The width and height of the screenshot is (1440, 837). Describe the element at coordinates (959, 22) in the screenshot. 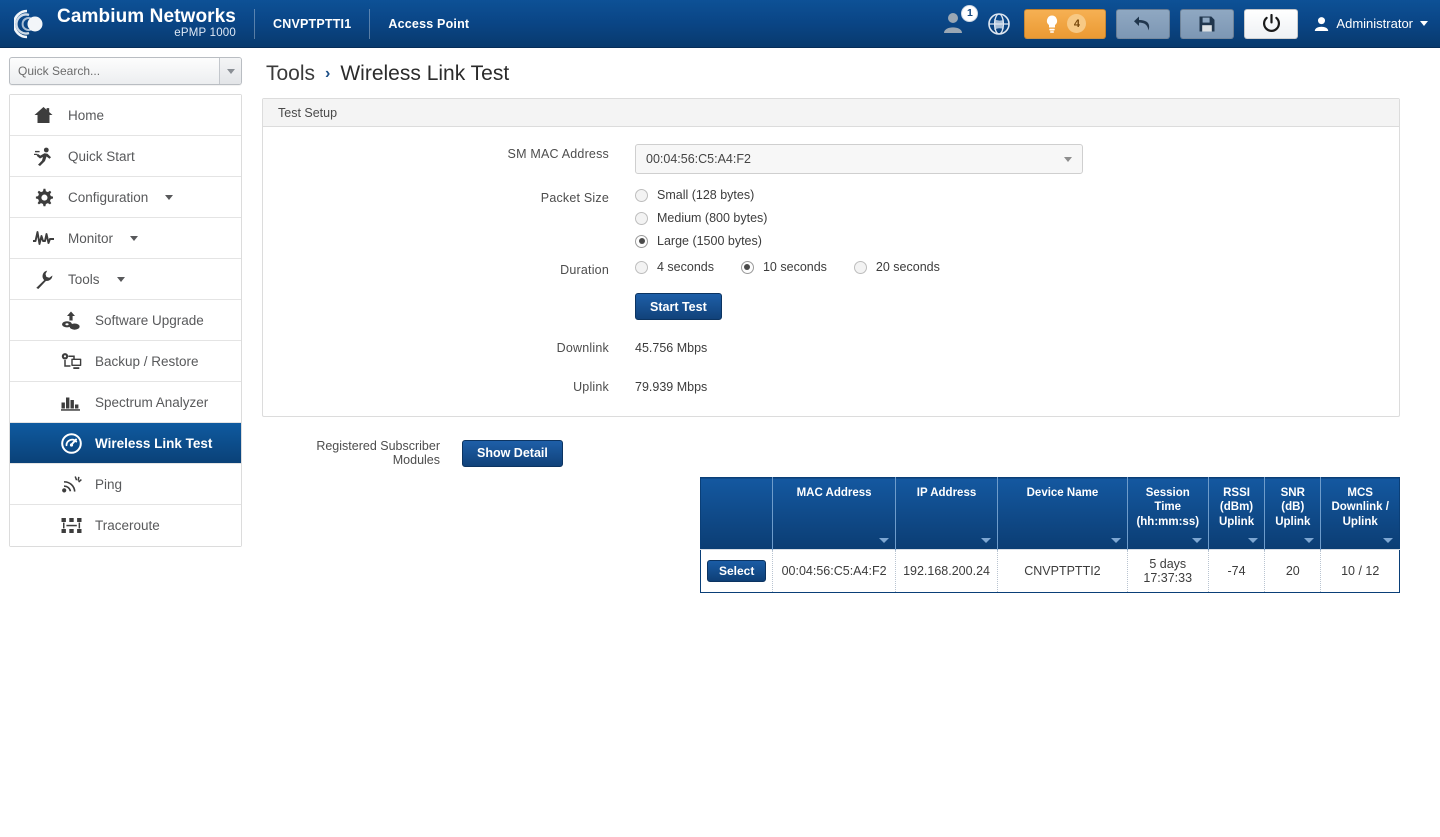

I see `user-alert-button: 1` at that location.